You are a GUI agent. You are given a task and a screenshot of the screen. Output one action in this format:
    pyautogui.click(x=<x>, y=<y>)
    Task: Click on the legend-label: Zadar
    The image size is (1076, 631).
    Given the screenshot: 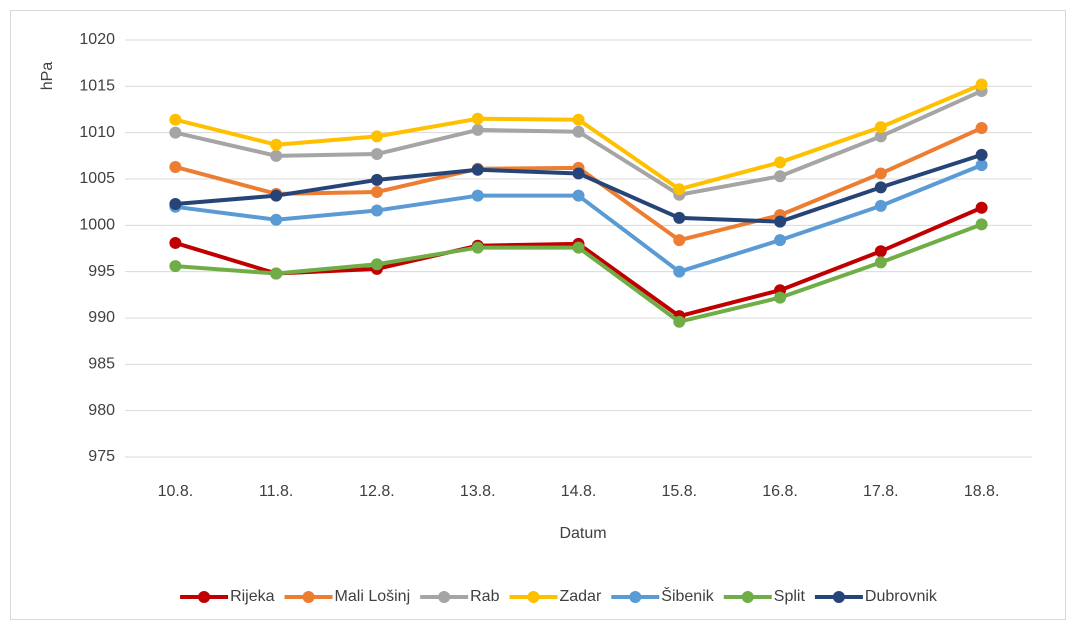 What is the action you would take?
    pyautogui.click(x=580, y=596)
    